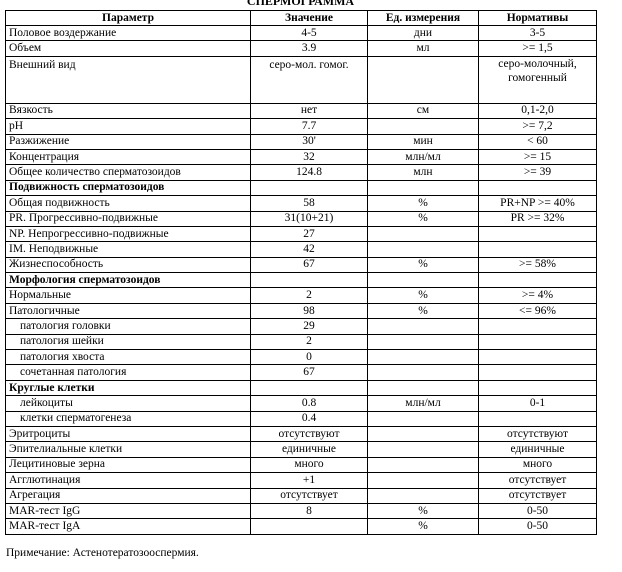 The width and height of the screenshot is (622, 572). What do you see at coordinates (128, 48) in the screenshot?
I see `cell-parameter: Объем` at bounding box center [128, 48].